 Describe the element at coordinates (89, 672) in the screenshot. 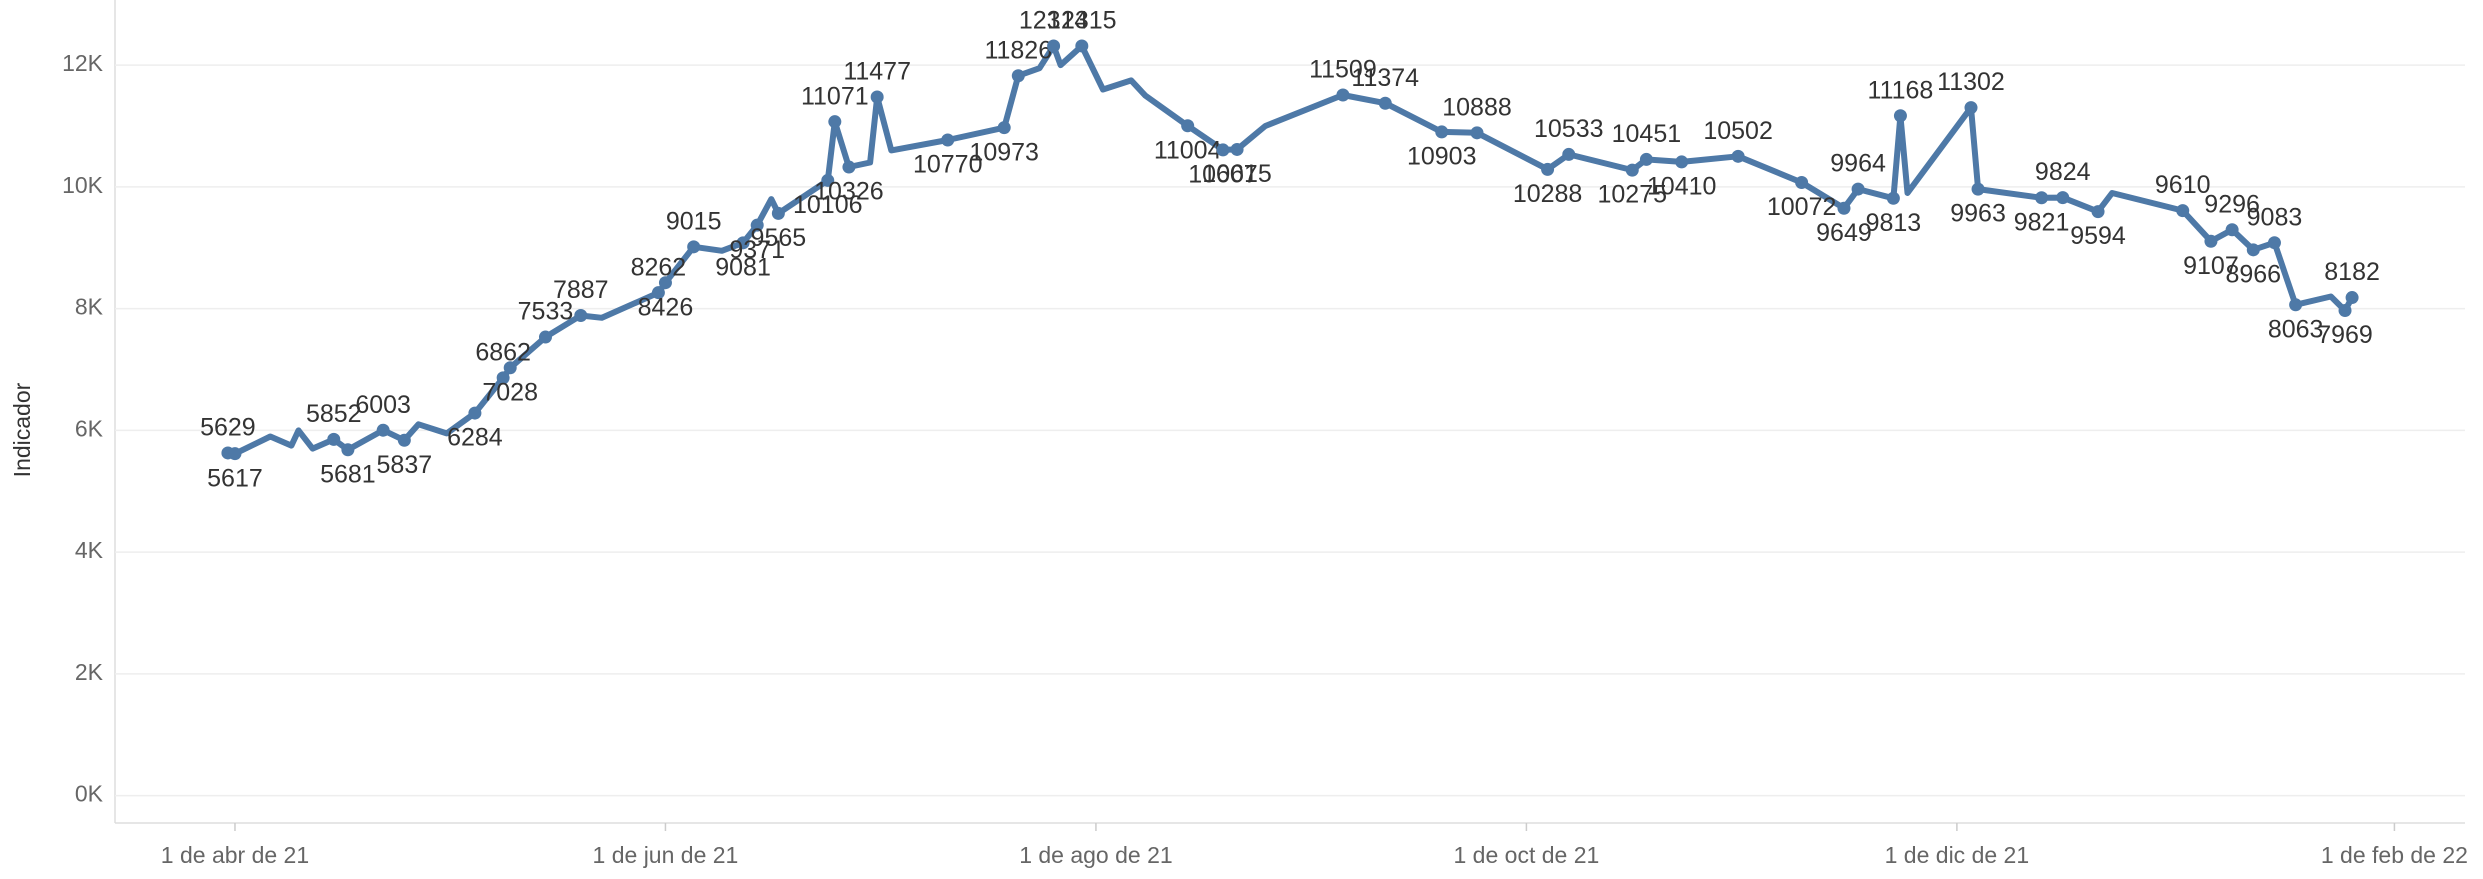

I see `y-tick-label: 2K` at that location.